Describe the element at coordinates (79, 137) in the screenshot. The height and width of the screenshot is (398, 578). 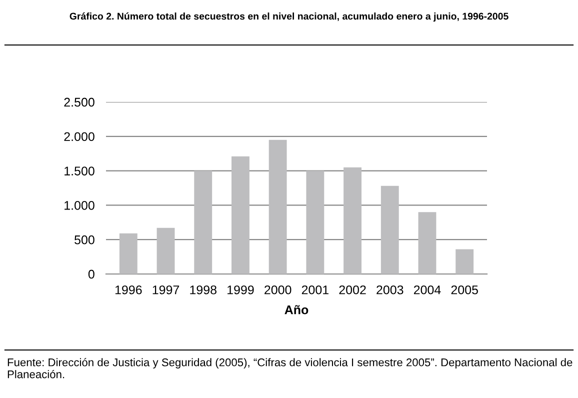
I see `y-tick-label: 2.000` at that location.